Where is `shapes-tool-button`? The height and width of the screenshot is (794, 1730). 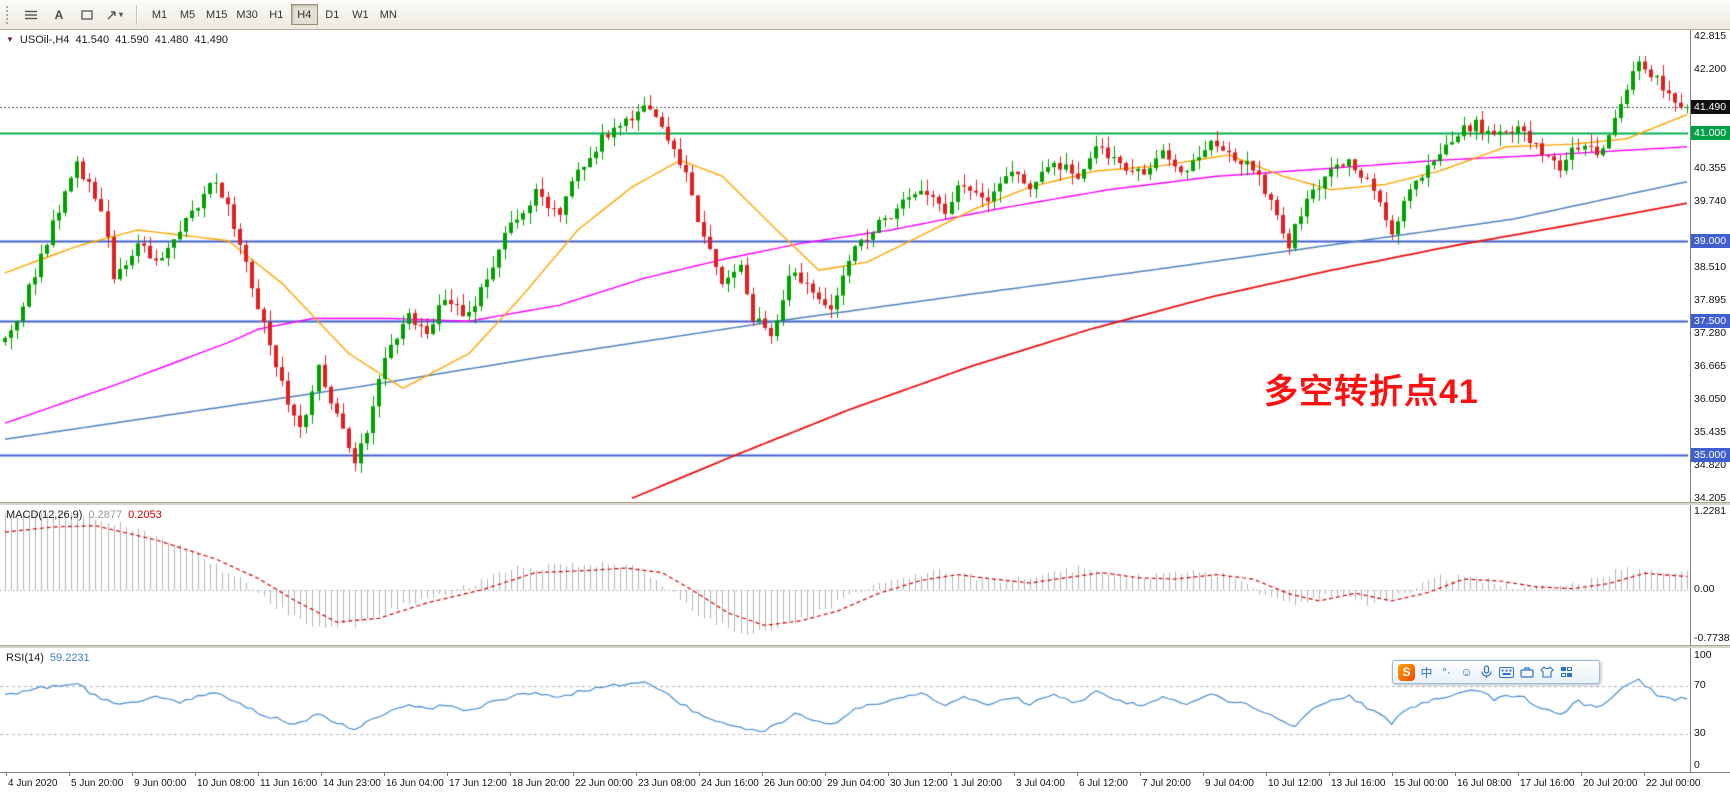
shapes-tool-button is located at coordinates (87, 15).